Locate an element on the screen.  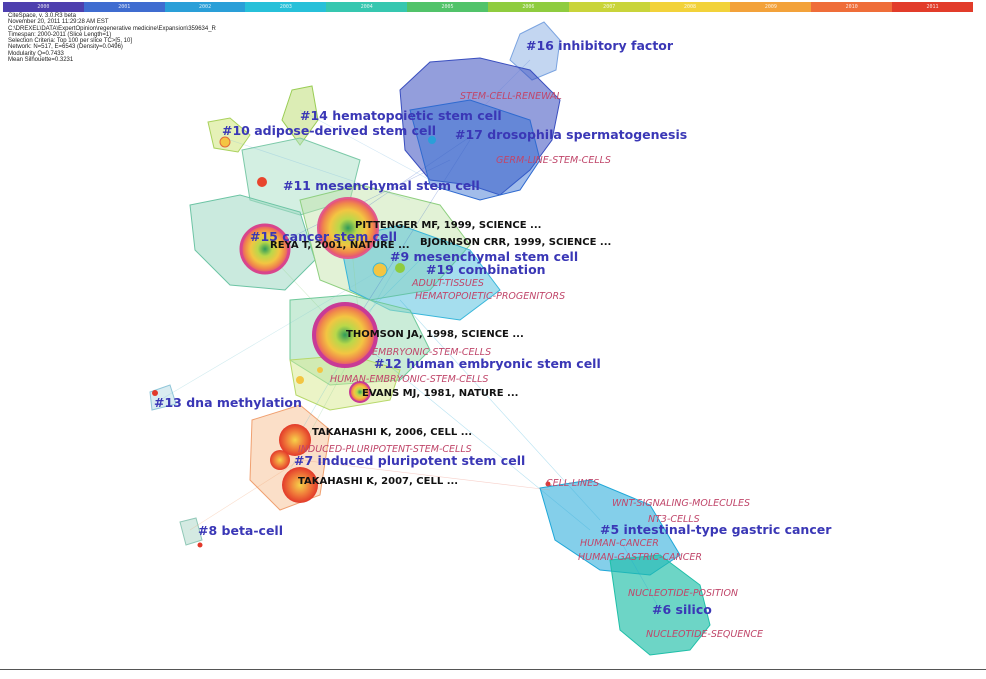
timeline-year-label: 2003 is located at coordinates (285, 7).